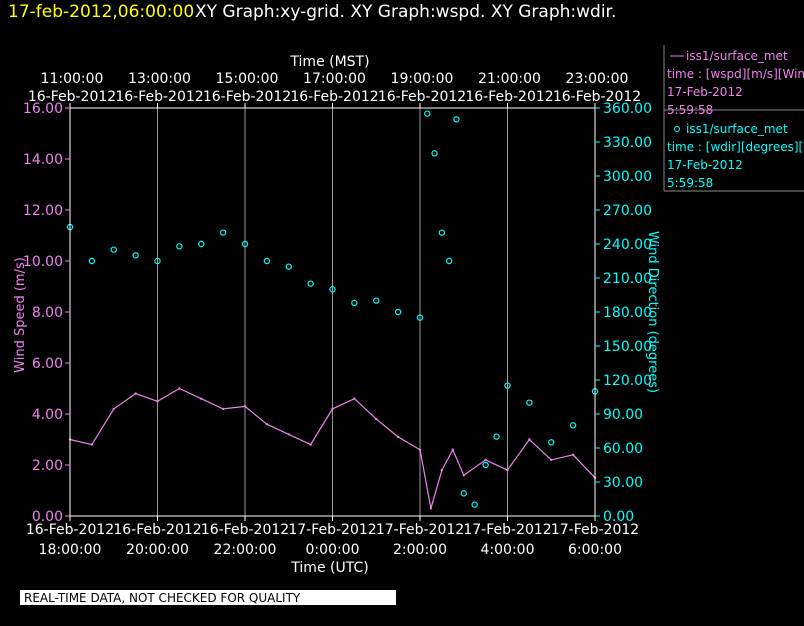 This screenshot has width=804, height=626. Describe the element at coordinates (101, 12) in the screenshot. I see `timestamp-text: 17-feb-2012,06:00:00` at that location.